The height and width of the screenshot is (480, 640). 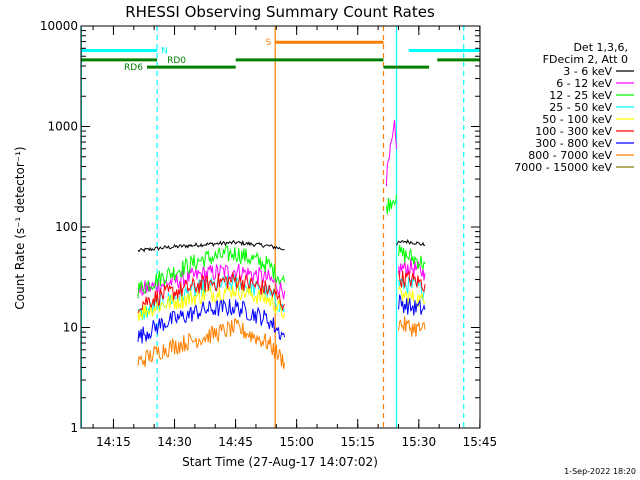 I want to click on state-bar-label: N, so click(x=164, y=52).